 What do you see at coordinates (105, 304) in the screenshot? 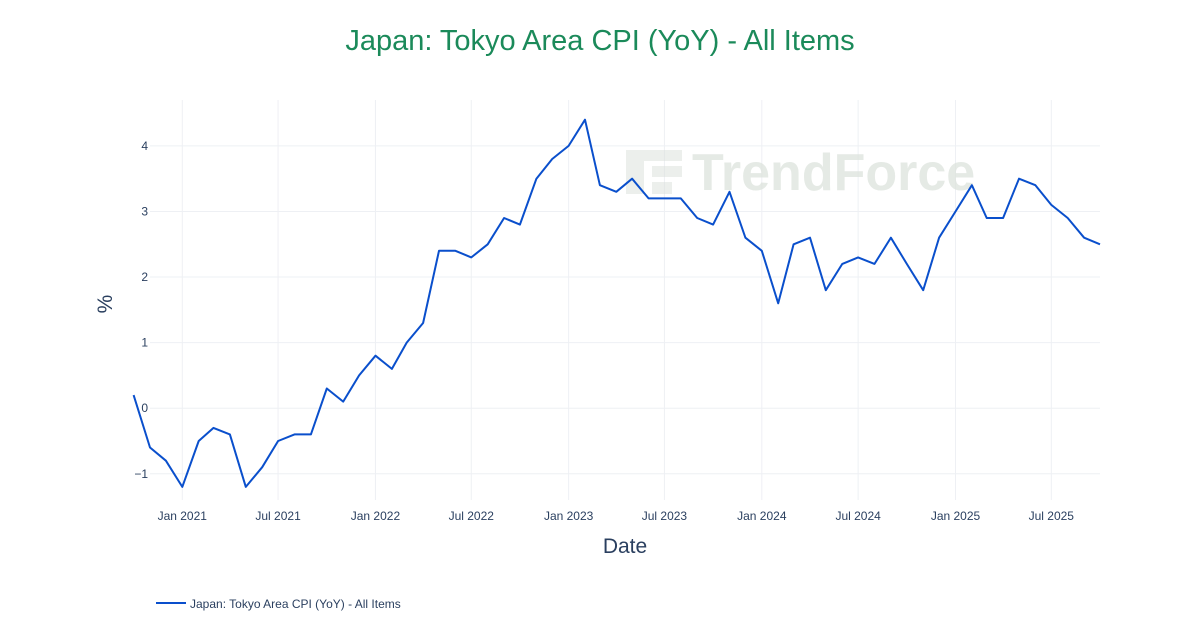
I see `y-axis-title: %` at bounding box center [105, 304].